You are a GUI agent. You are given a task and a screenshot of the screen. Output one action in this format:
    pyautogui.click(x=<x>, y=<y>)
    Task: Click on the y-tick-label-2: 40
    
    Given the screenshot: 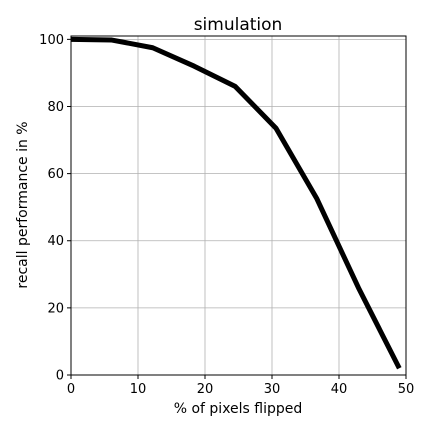 What is the action you would take?
    pyautogui.click(x=55, y=241)
    